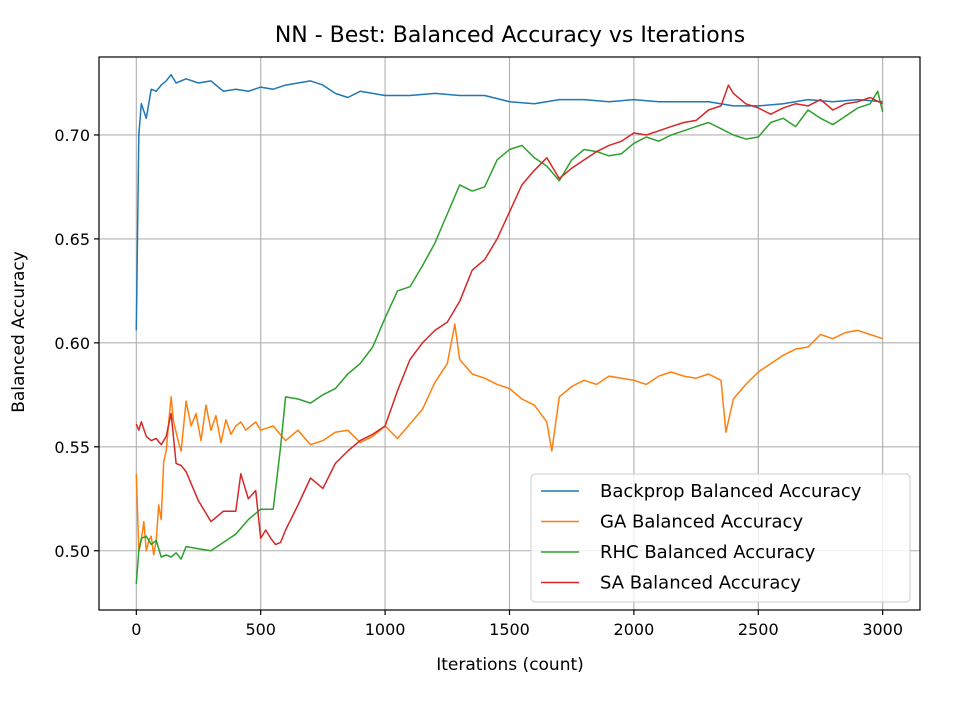  Describe the element at coordinates (882, 629) in the screenshot. I see `x-tick-label: 3000` at that location.